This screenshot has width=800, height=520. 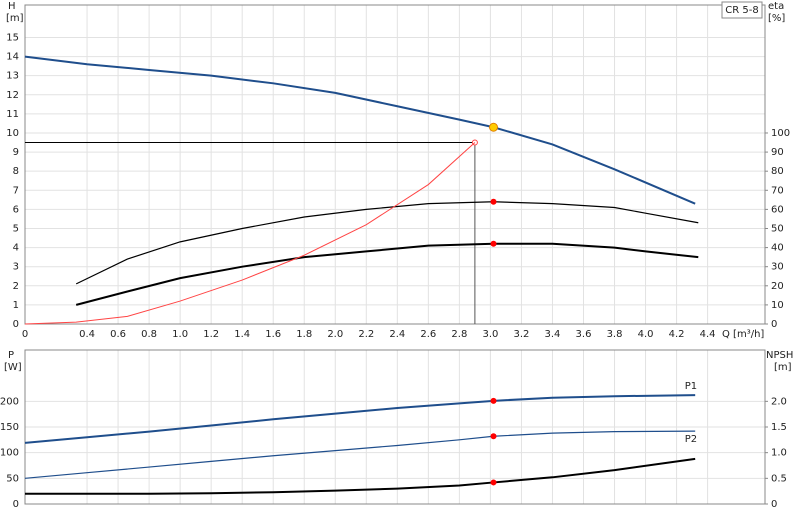 I want to click on y2-tick-label: 1.0, so click(x=779, y=453).